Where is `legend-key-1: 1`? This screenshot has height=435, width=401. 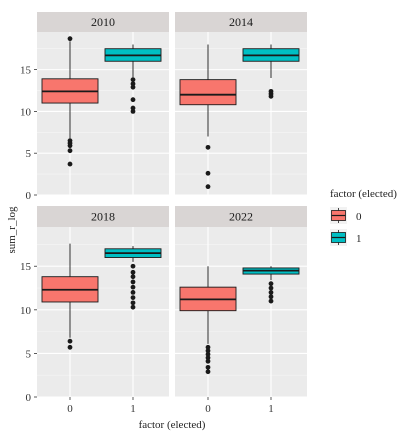 legend-key-1: 1 is located at coordinates (346, 237).